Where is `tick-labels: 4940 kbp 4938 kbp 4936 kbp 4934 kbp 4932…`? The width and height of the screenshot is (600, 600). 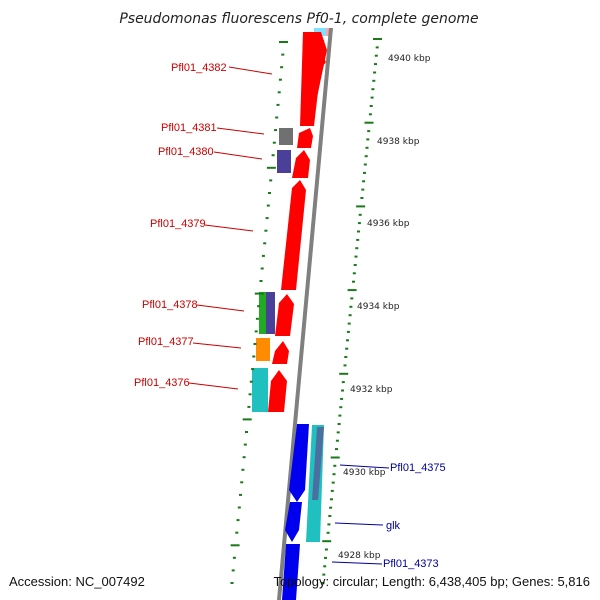 tick-labels: 4940 kbp 4938 kbp 4936 kbp 4934 kbp 4932… is located at coordinates (384, 307).